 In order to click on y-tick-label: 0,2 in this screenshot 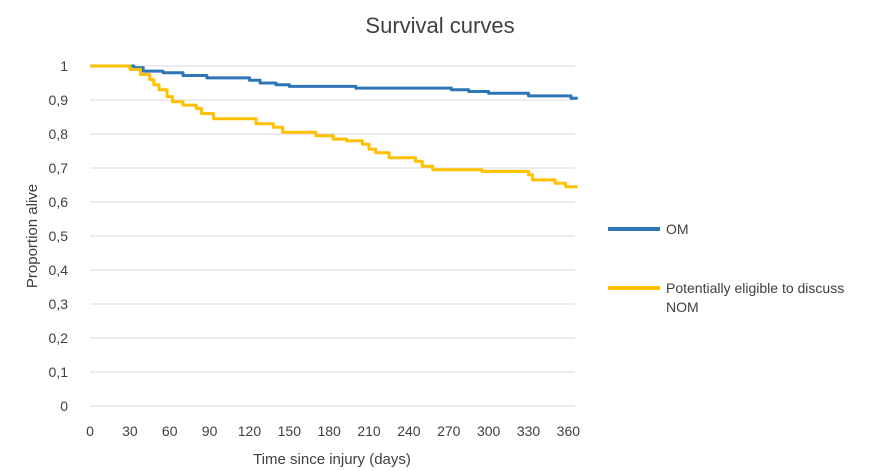, I will do `click(59, 338)`.